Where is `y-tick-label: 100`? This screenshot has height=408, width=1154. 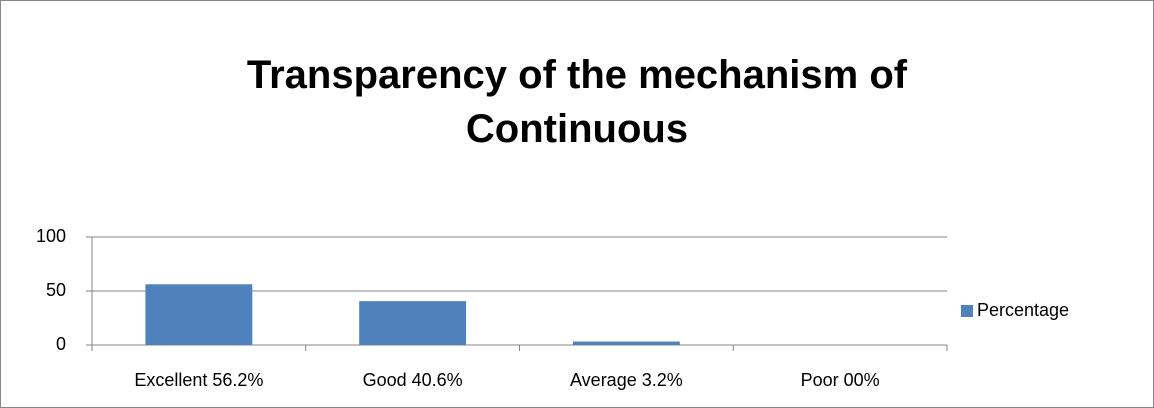 y-tick-label: 100 is located at coordinates (51, 236).